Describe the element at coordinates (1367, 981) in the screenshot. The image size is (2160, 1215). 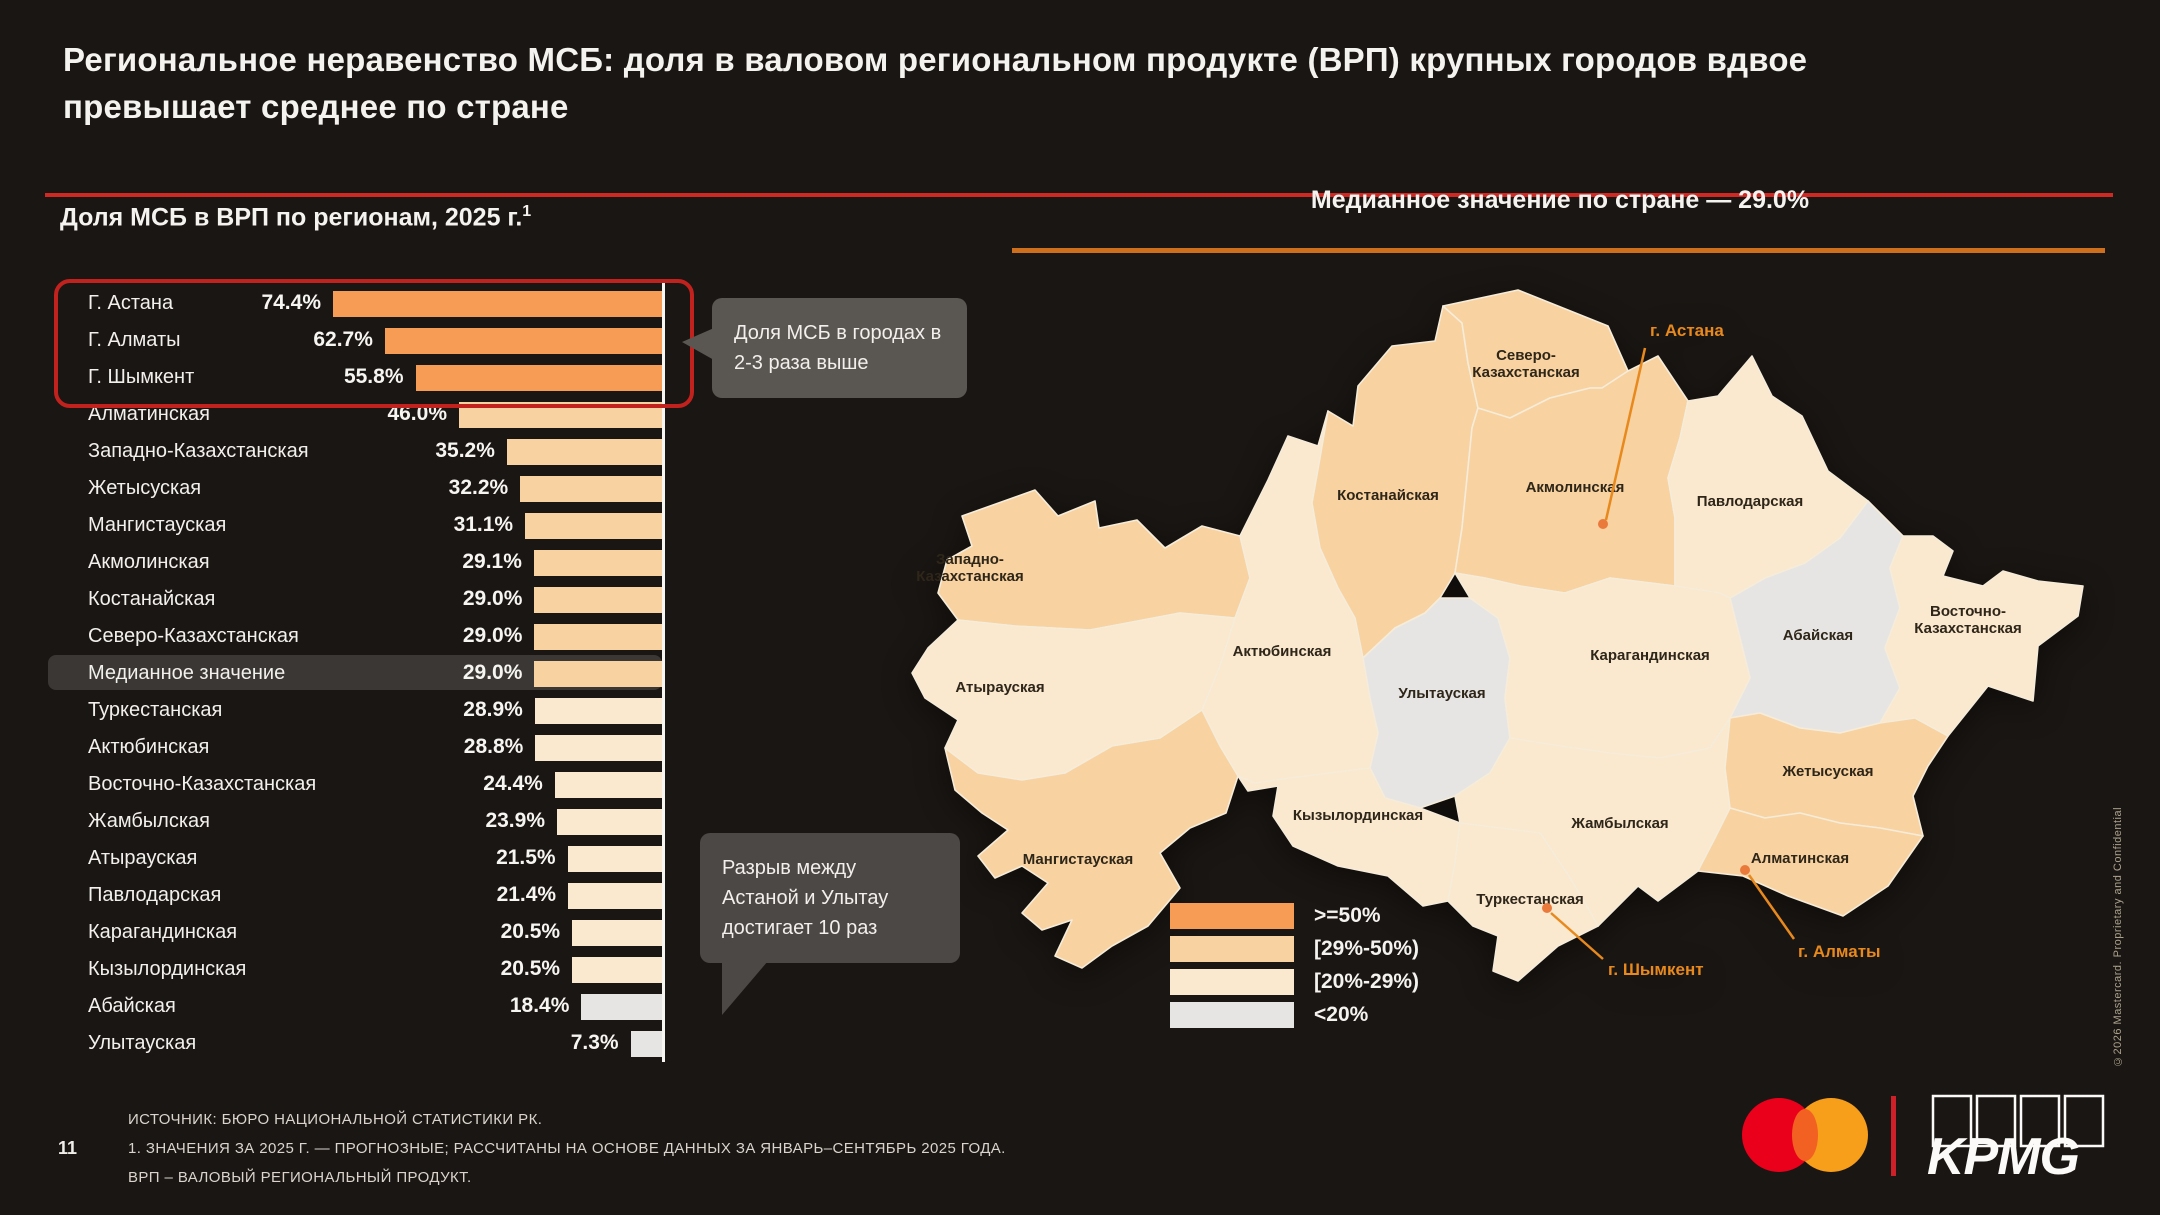
I see `legend-label: [20%-29%)` at that location.